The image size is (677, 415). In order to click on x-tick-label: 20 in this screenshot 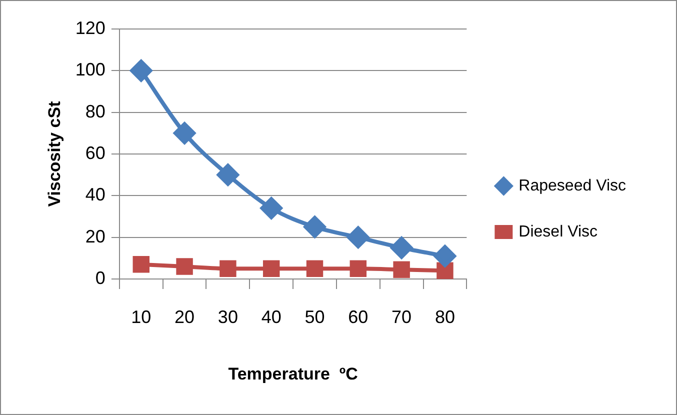, I will do `click(184, 316)`.